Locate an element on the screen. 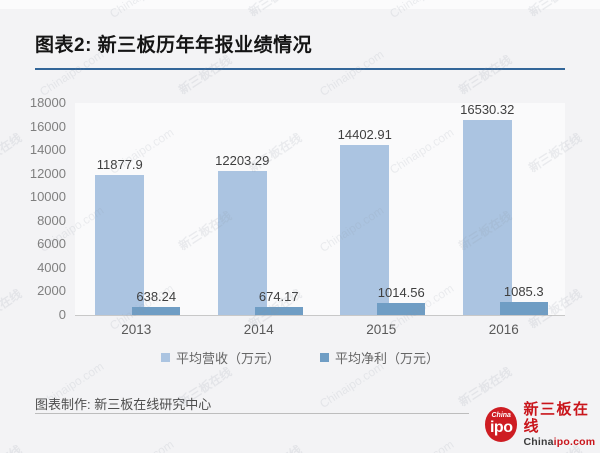 Image resolution: width=600 pixels, height=453 pixels. logo-domain: Chinaipo.com is located at coordinates (561, 442).